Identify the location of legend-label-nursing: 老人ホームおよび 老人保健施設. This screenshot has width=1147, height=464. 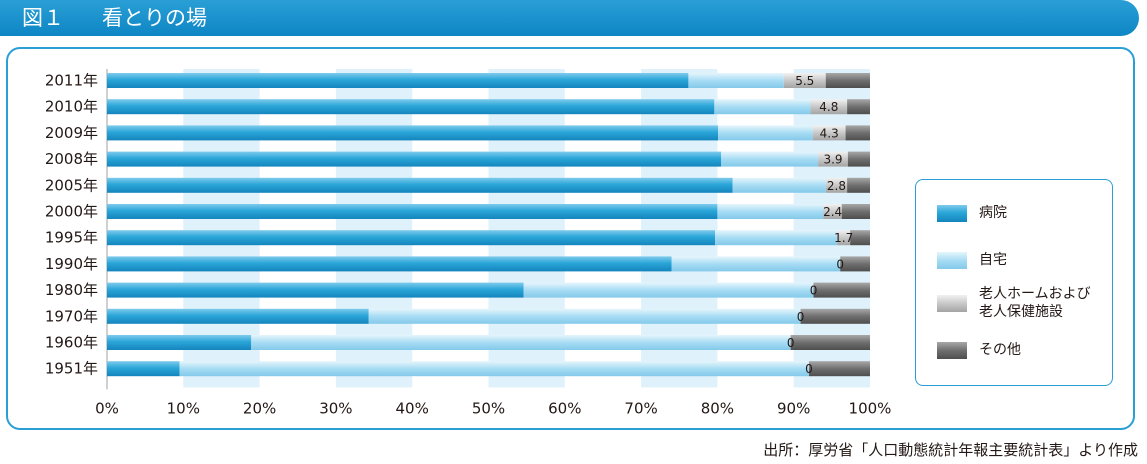
(1035, 303).